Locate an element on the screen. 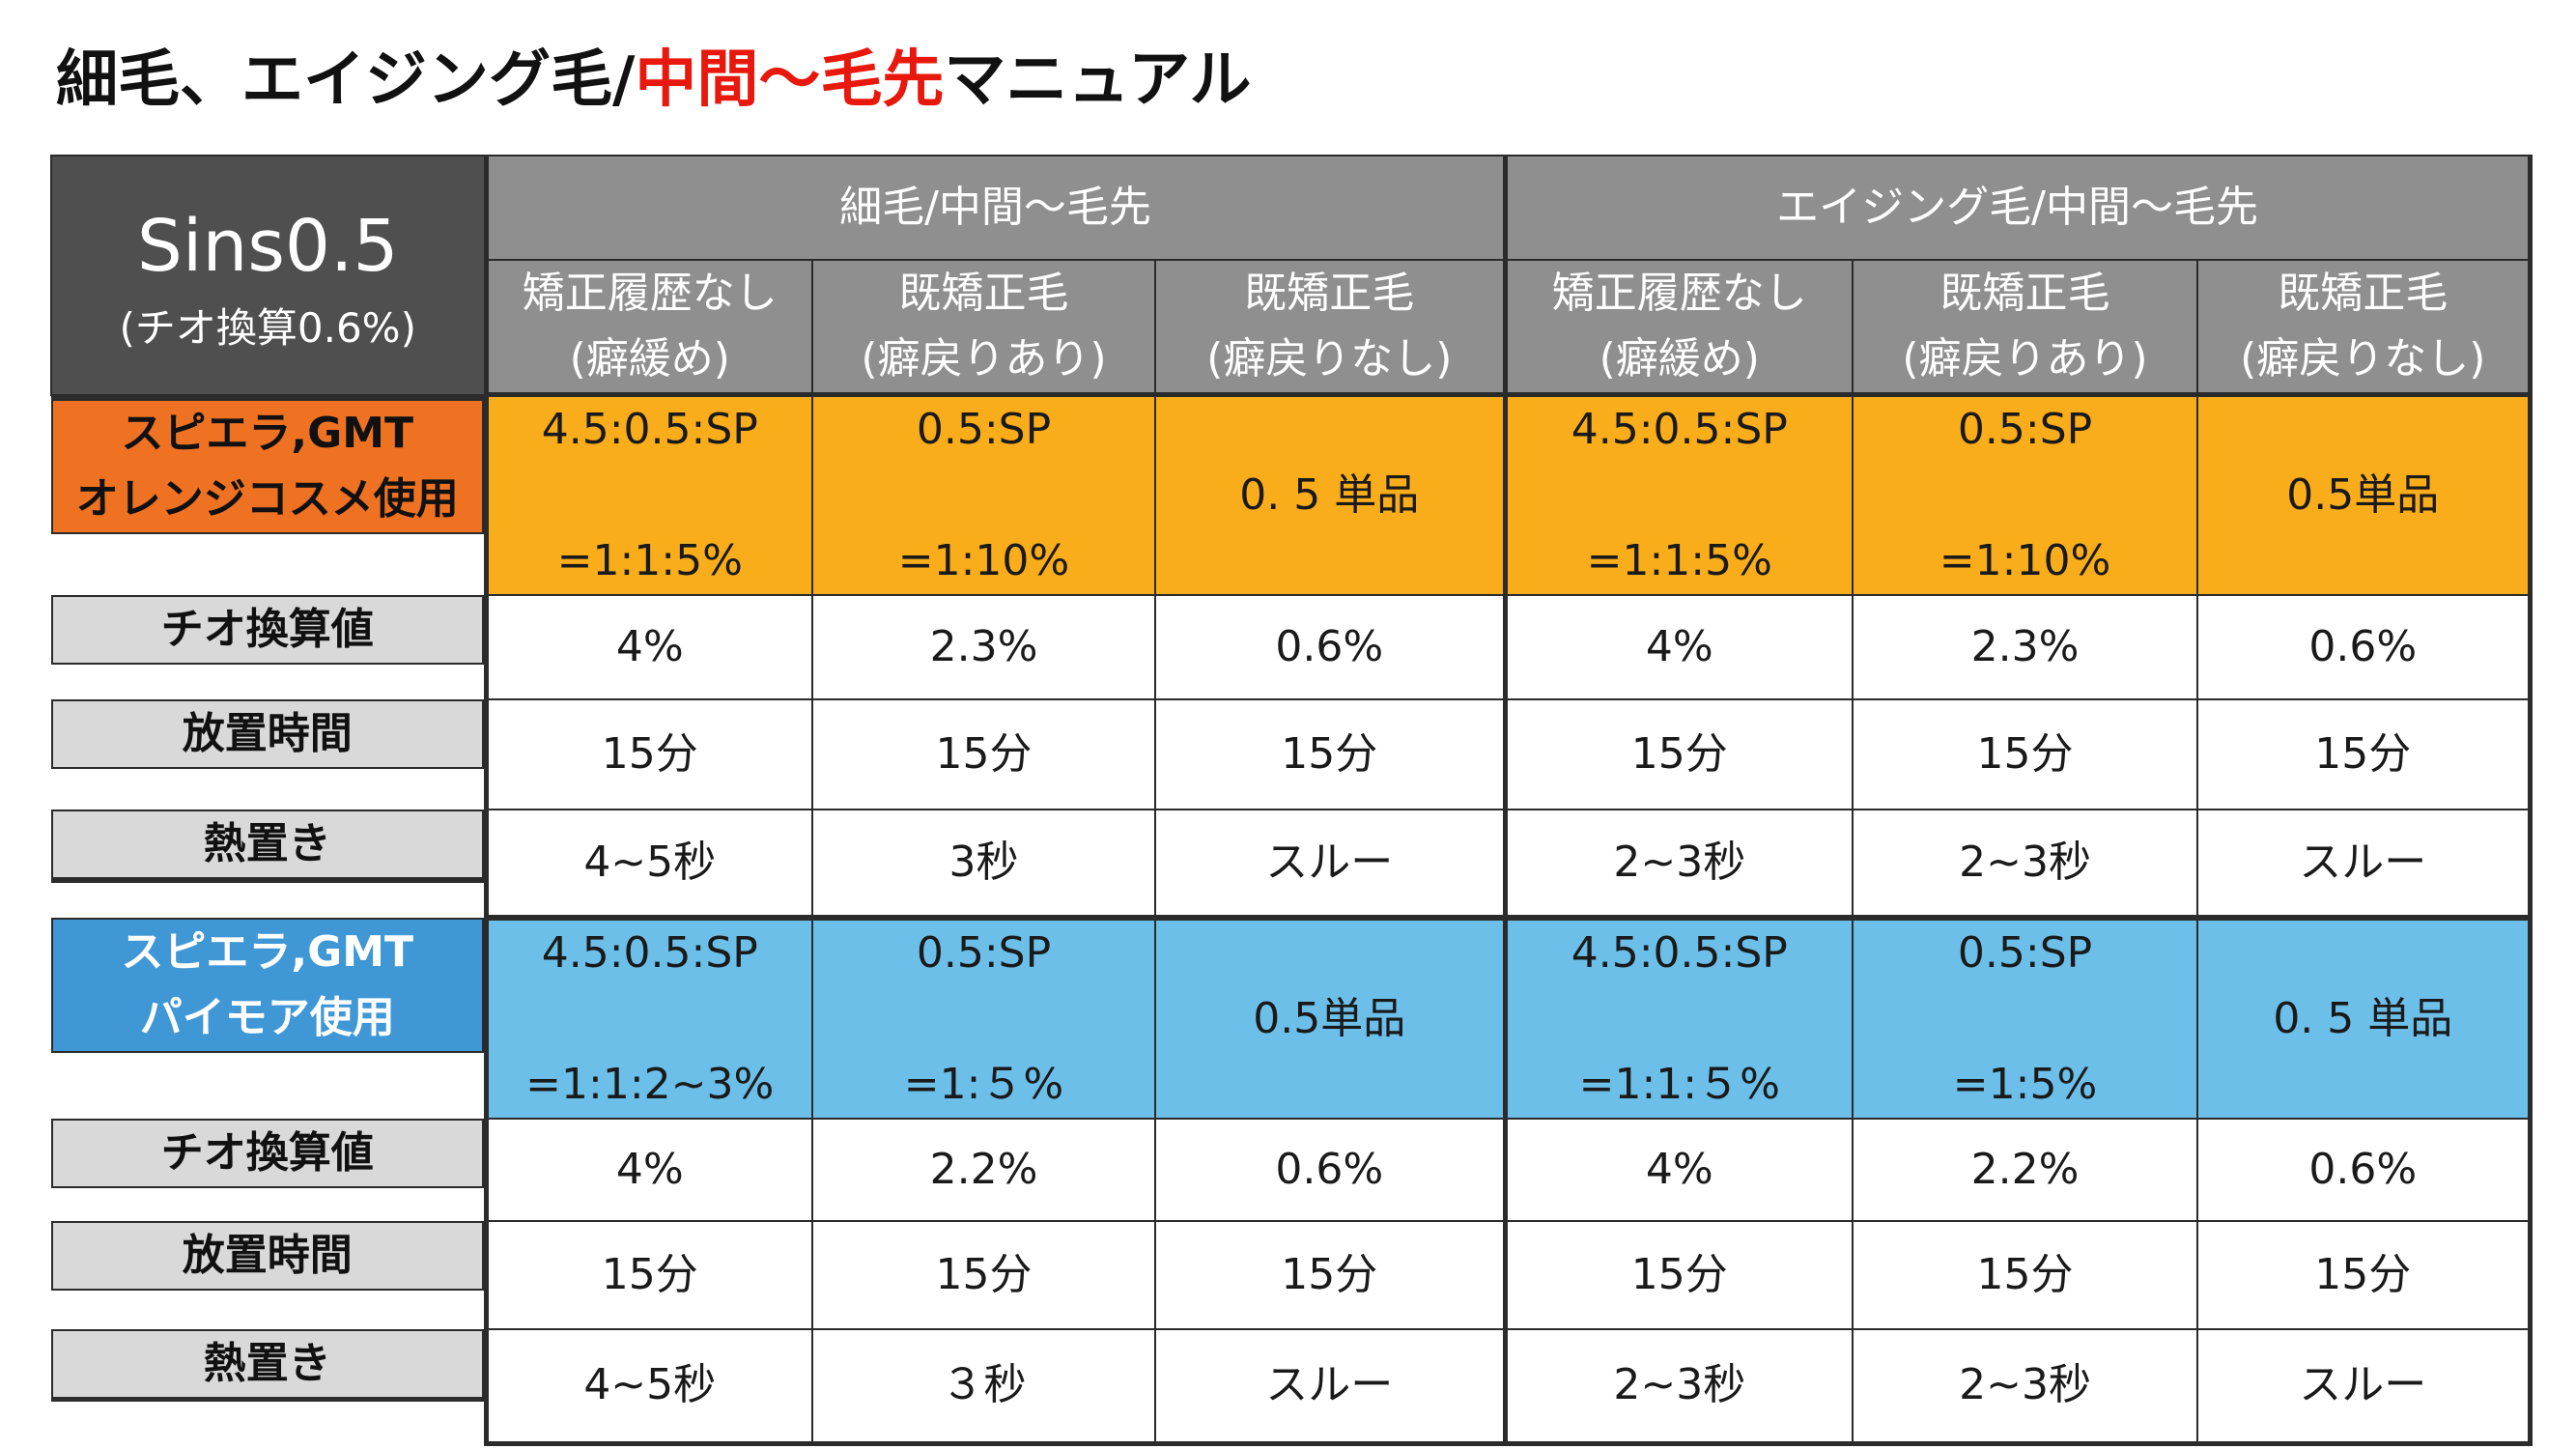  mix-ratio-cell: 4.5:0.5:SP =1:1:５% is located at coordinates (1678, 1018).